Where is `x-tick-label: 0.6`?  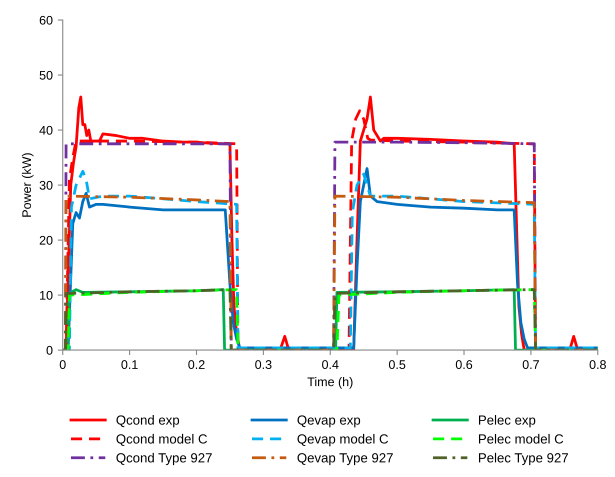
x-tick-label: 0.6 is located at coordinates (464, 365).